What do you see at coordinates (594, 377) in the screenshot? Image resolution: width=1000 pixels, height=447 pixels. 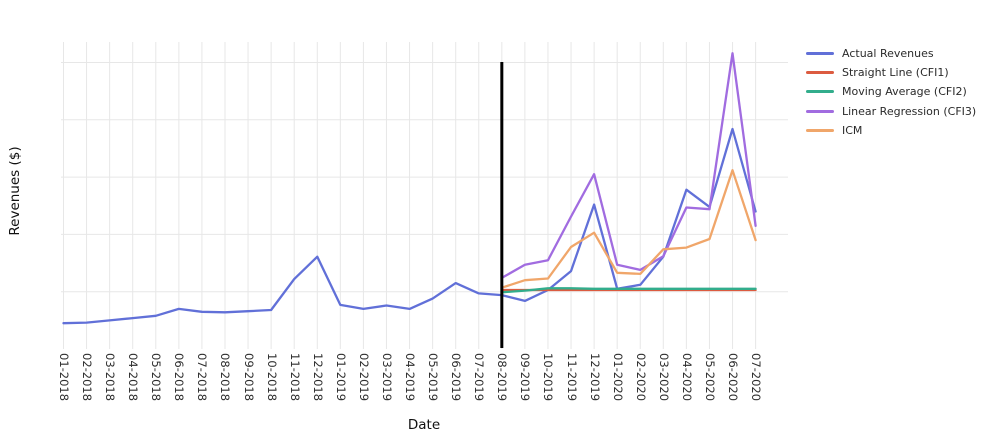 I see `x-tick-label: 12-2019` at bounding box center [594, 377].